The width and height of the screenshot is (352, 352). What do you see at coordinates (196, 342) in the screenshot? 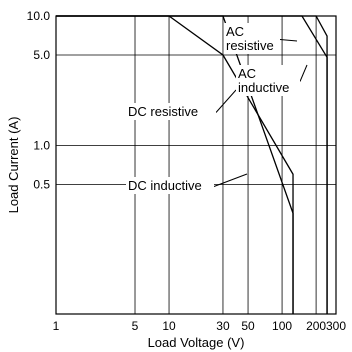
I see `x-axis-label: Load Voltage (V)` at bounding box center [196, 342].